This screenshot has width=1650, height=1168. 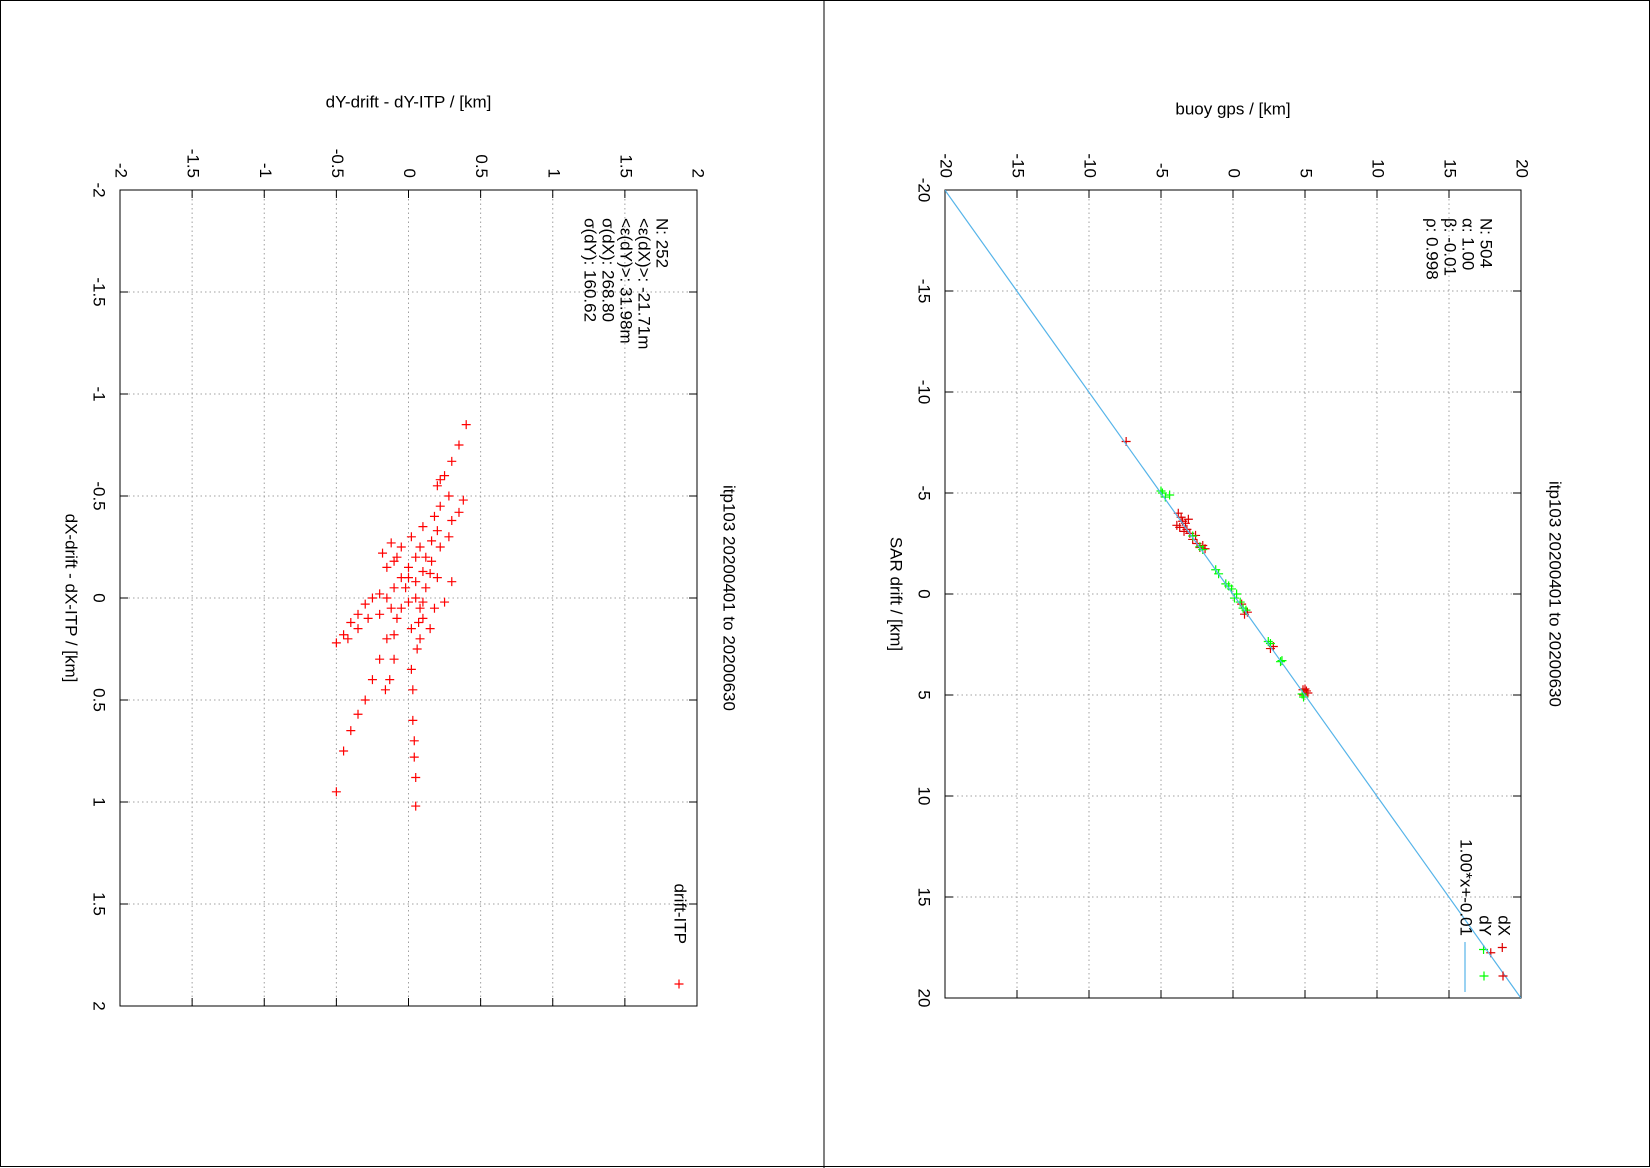 What do you see at coordinates (1450, 168) in the screenshot?
I see `y-tick-label: 15` at bounding box center [1450, 168].